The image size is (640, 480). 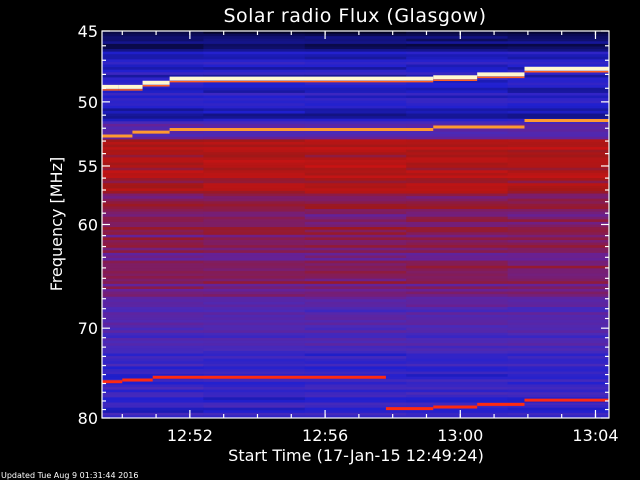 What do you see at coordinates (56, 224) in the screenshot?
I see `y-axis-title: Frequency [MHz]` at bounding box center [56, 224].